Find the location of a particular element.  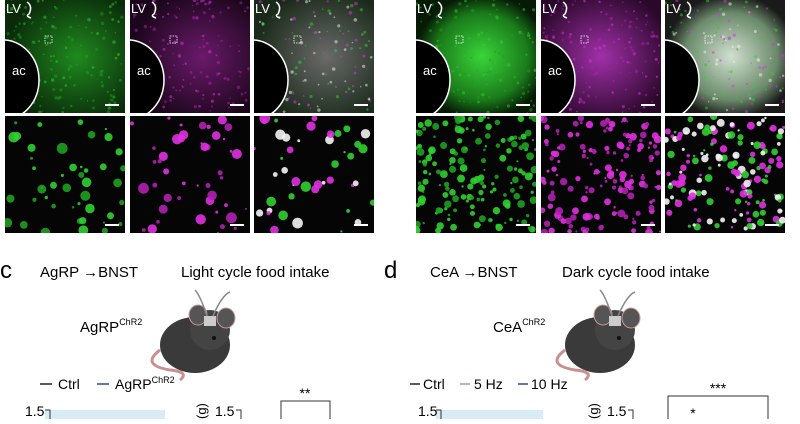

fiber is located at coordinates (617, 303).